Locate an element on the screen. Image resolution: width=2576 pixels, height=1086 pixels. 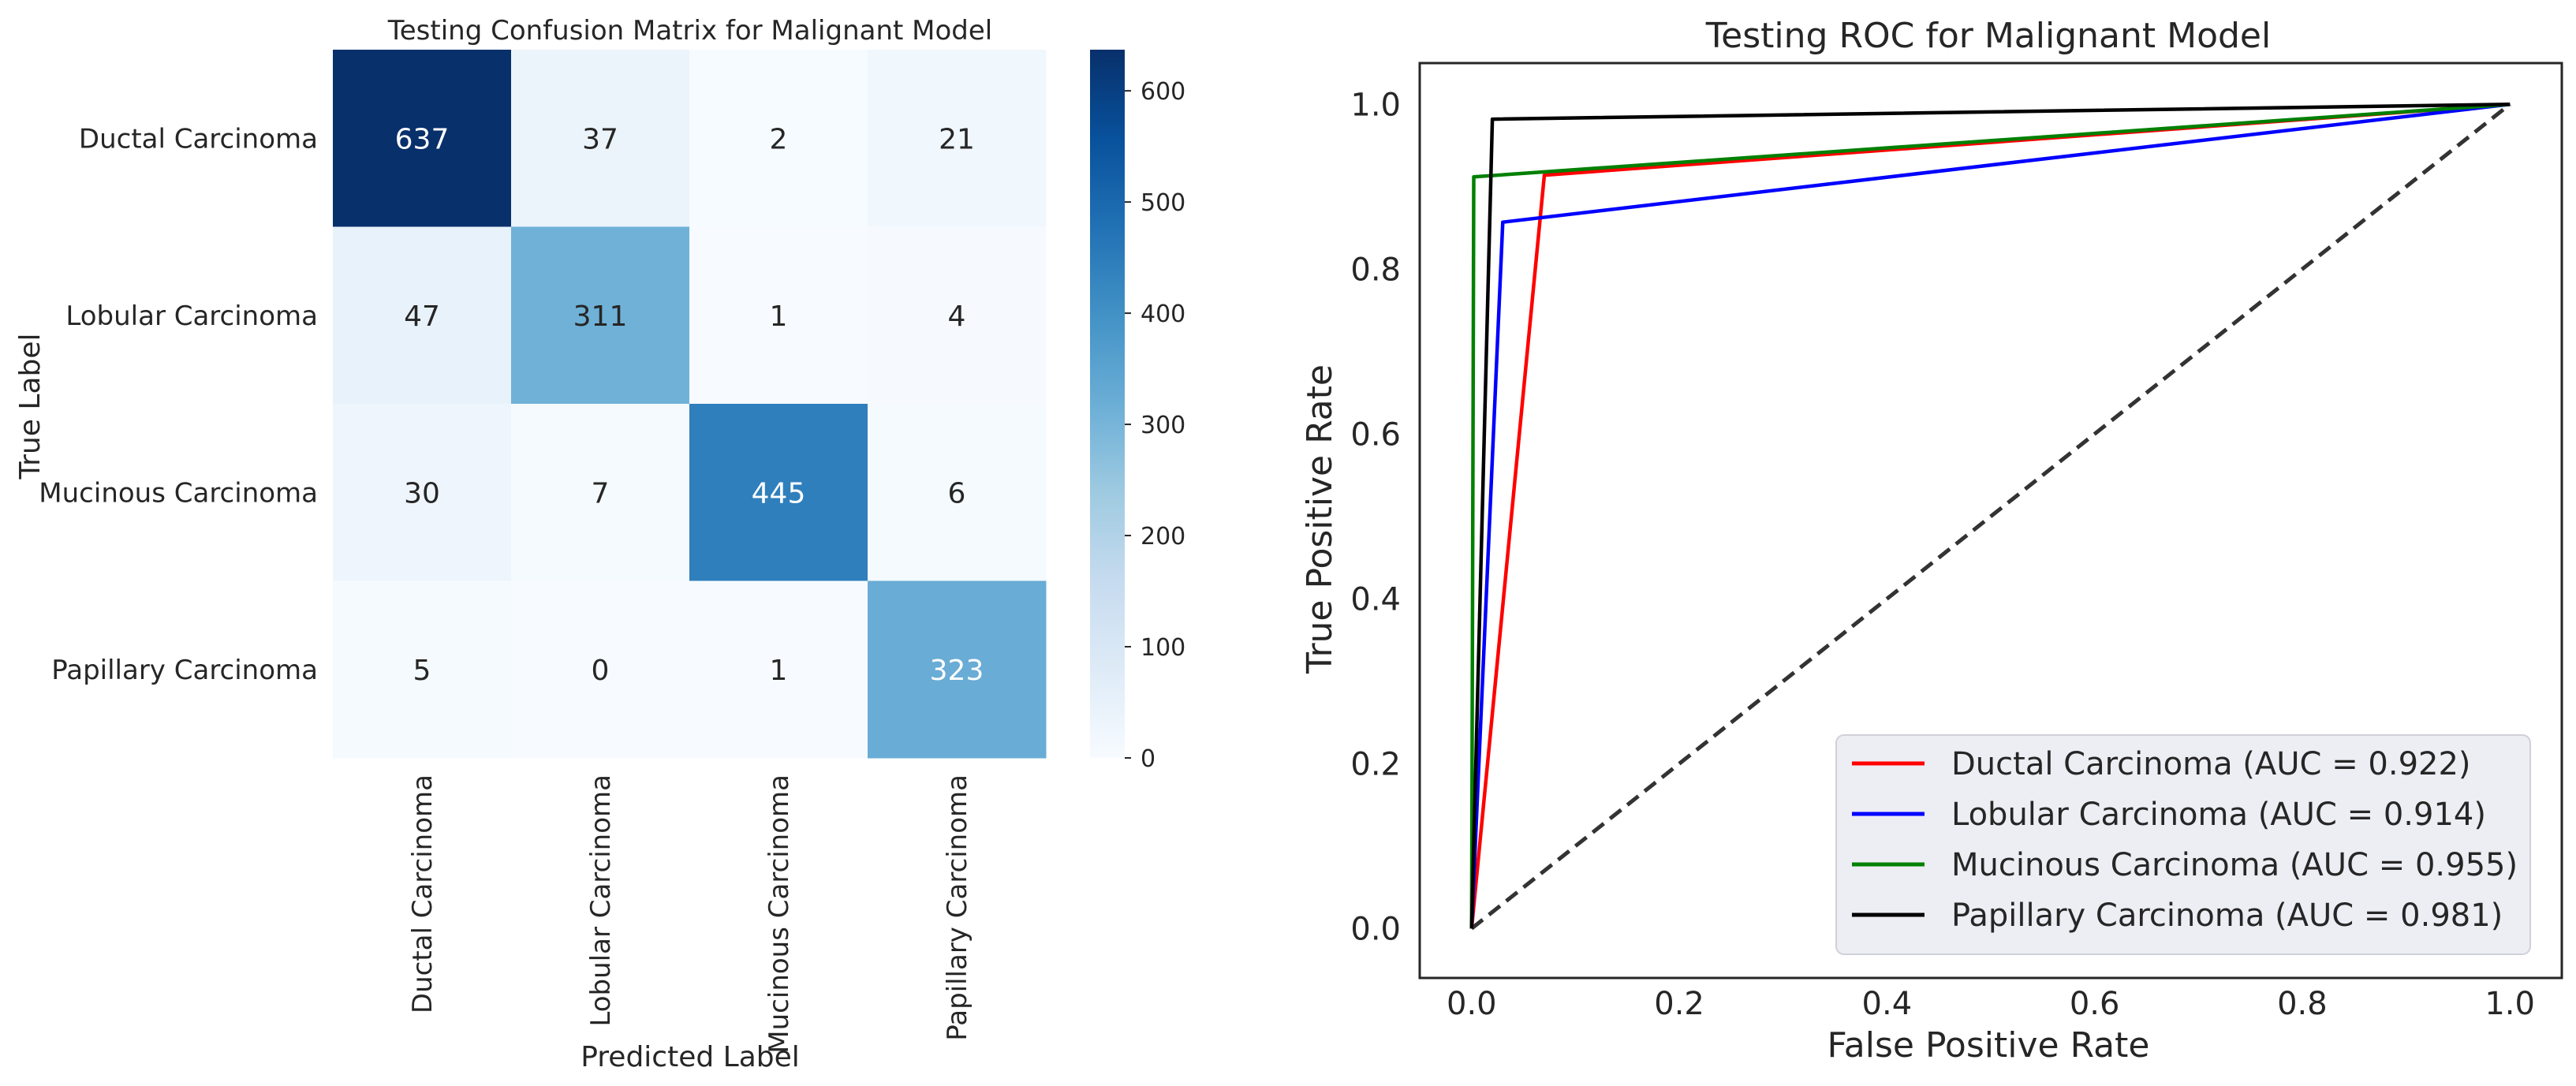
roc-y-tick-0: 0.0 is located at coordinates (1375, 929).